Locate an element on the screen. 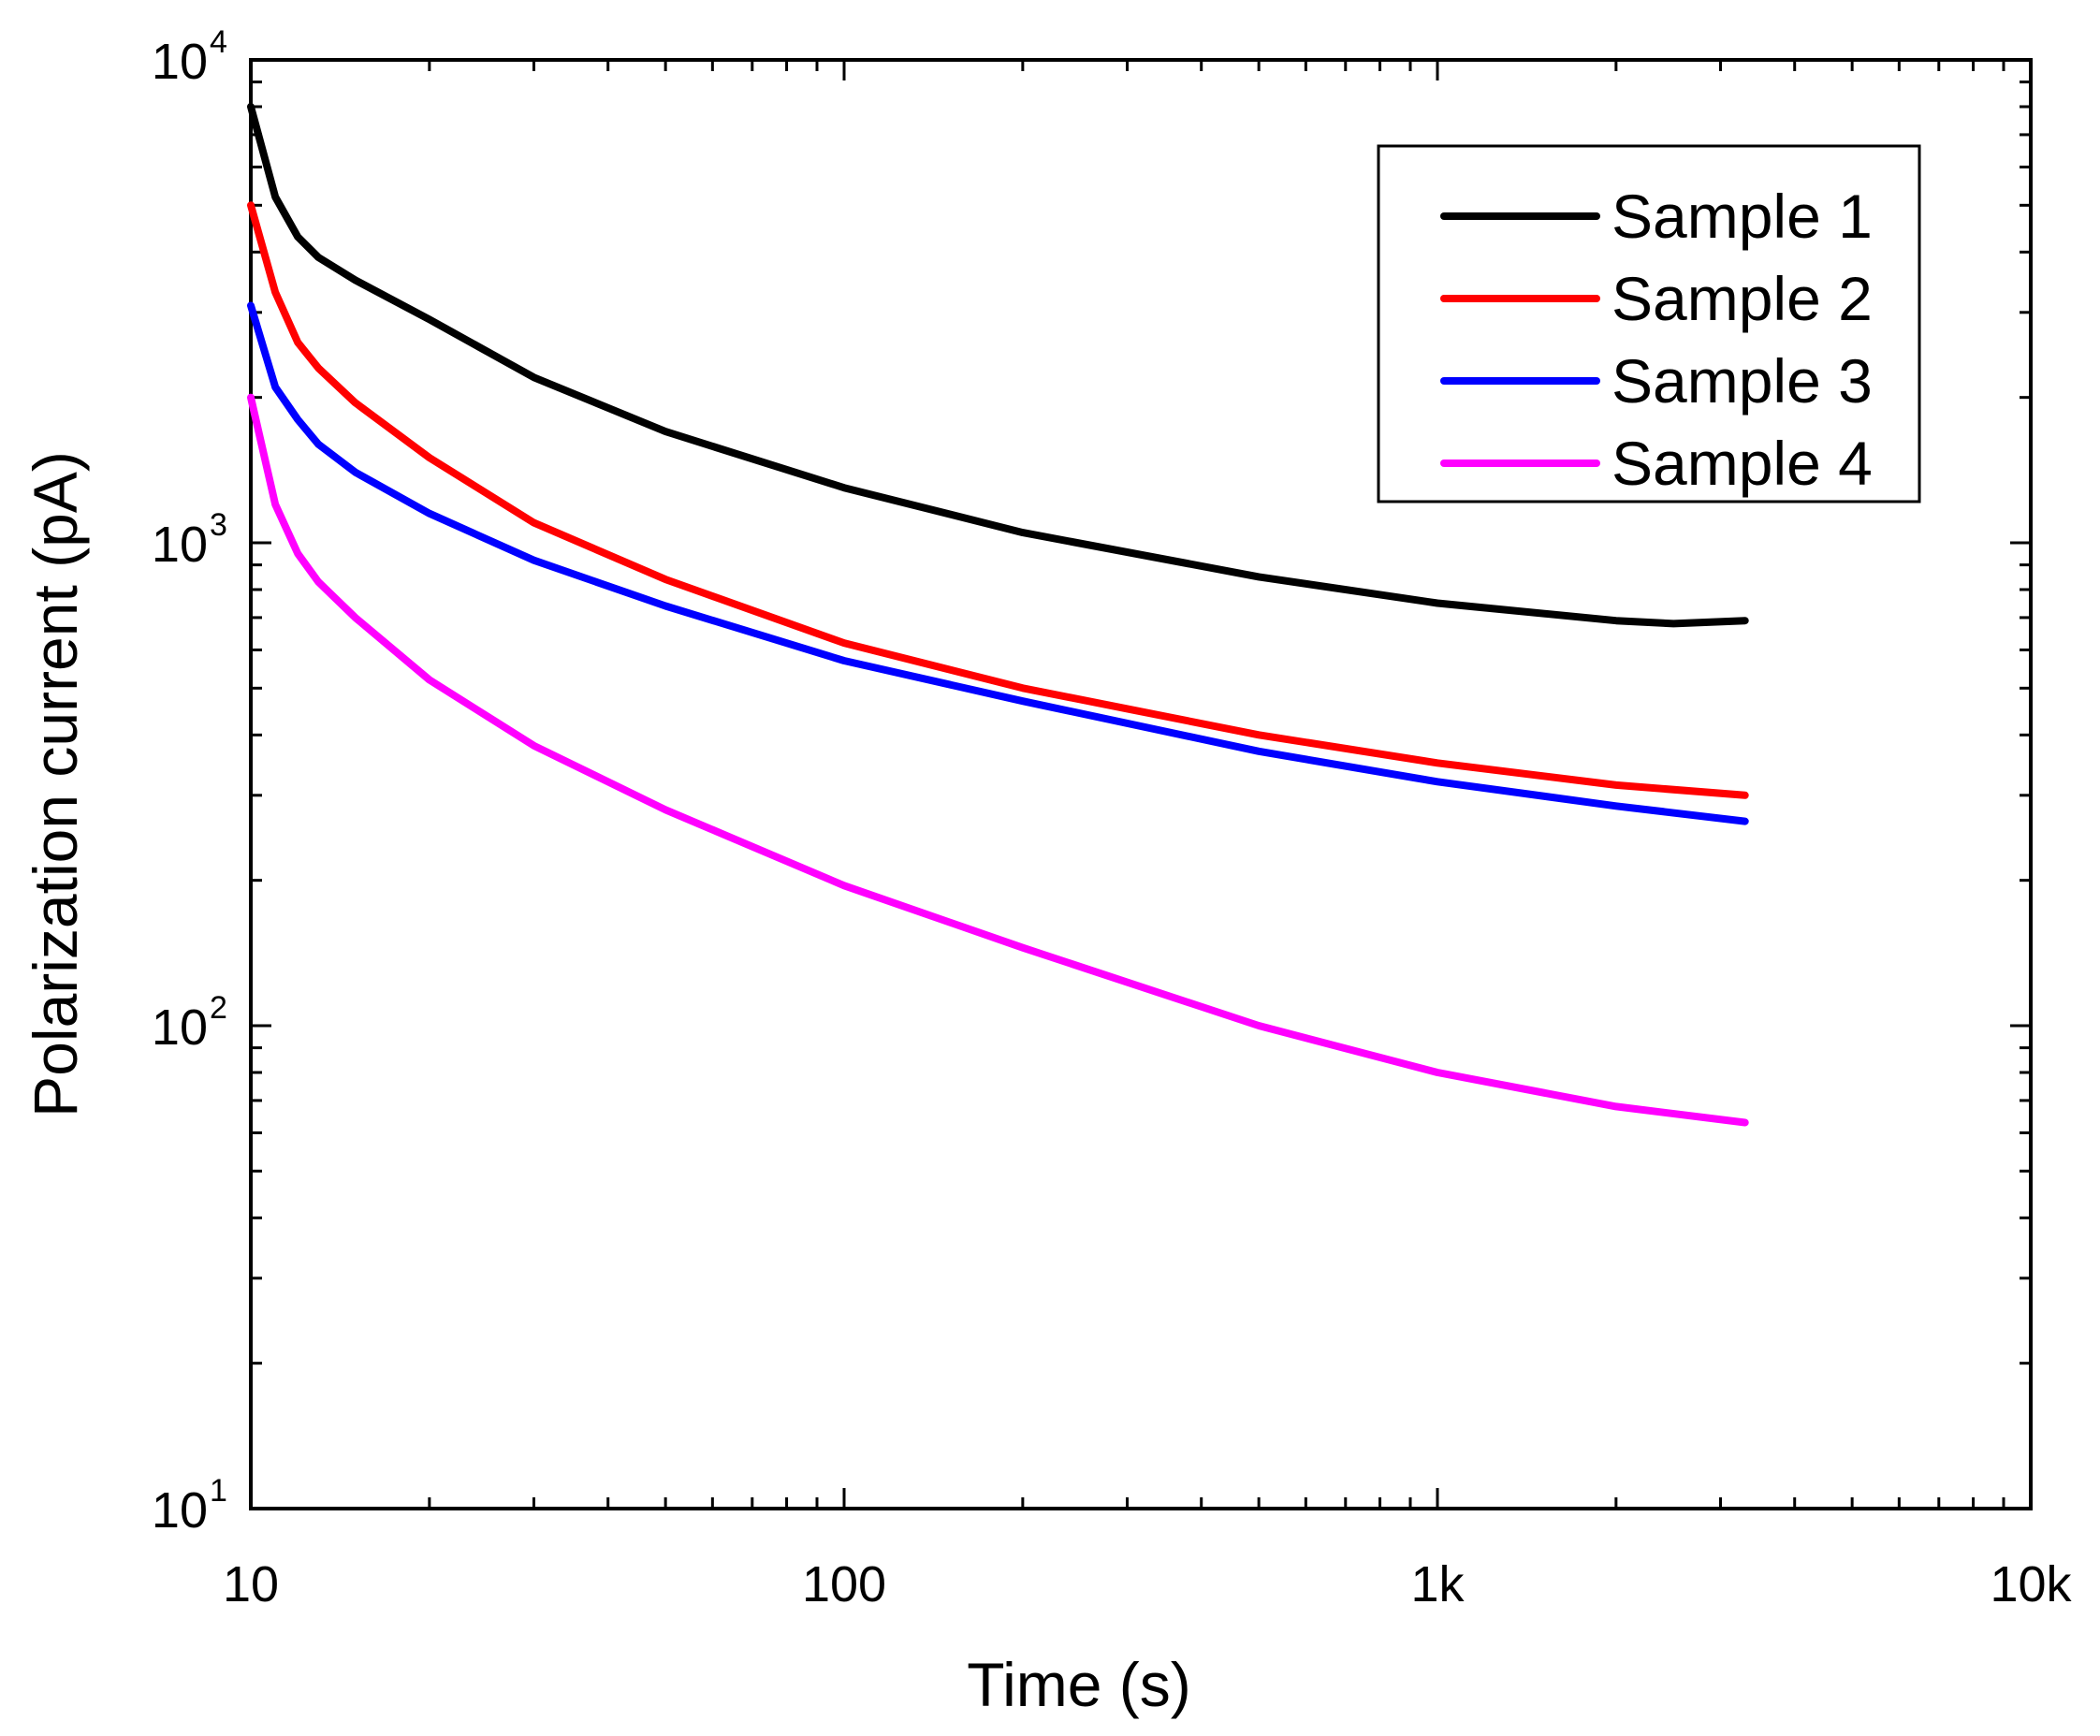  y-tick-exponent: 2 is located at coordinates (218, 1008).